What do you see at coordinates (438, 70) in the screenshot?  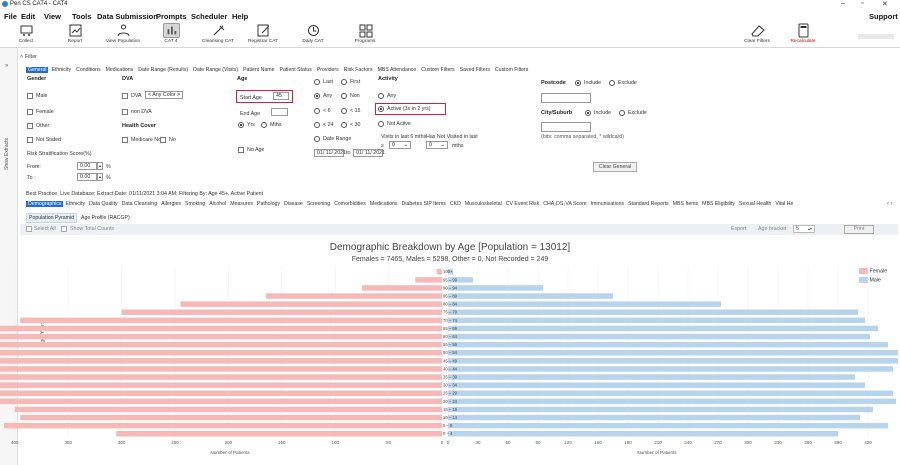 I see `filter-tab-custom-filters: Custom Filters` at bounding box center [438, 70].